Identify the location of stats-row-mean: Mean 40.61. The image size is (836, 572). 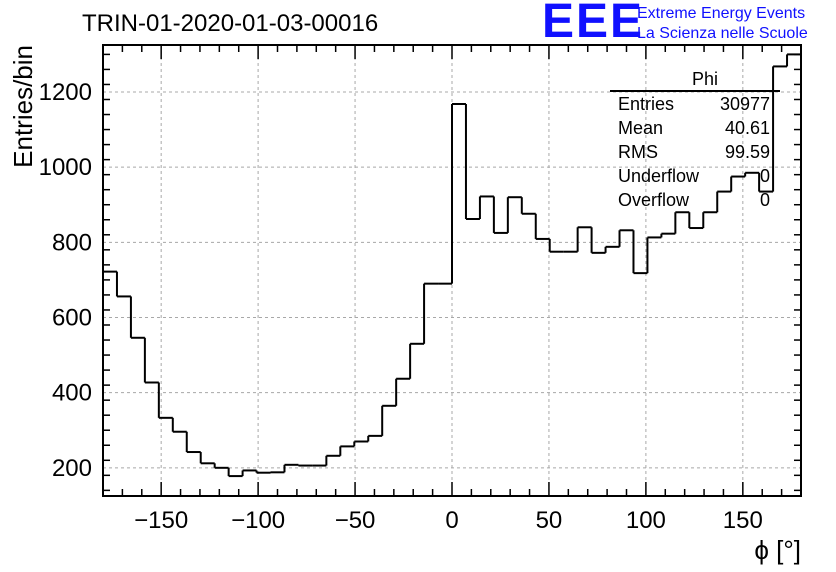
(695, 128).